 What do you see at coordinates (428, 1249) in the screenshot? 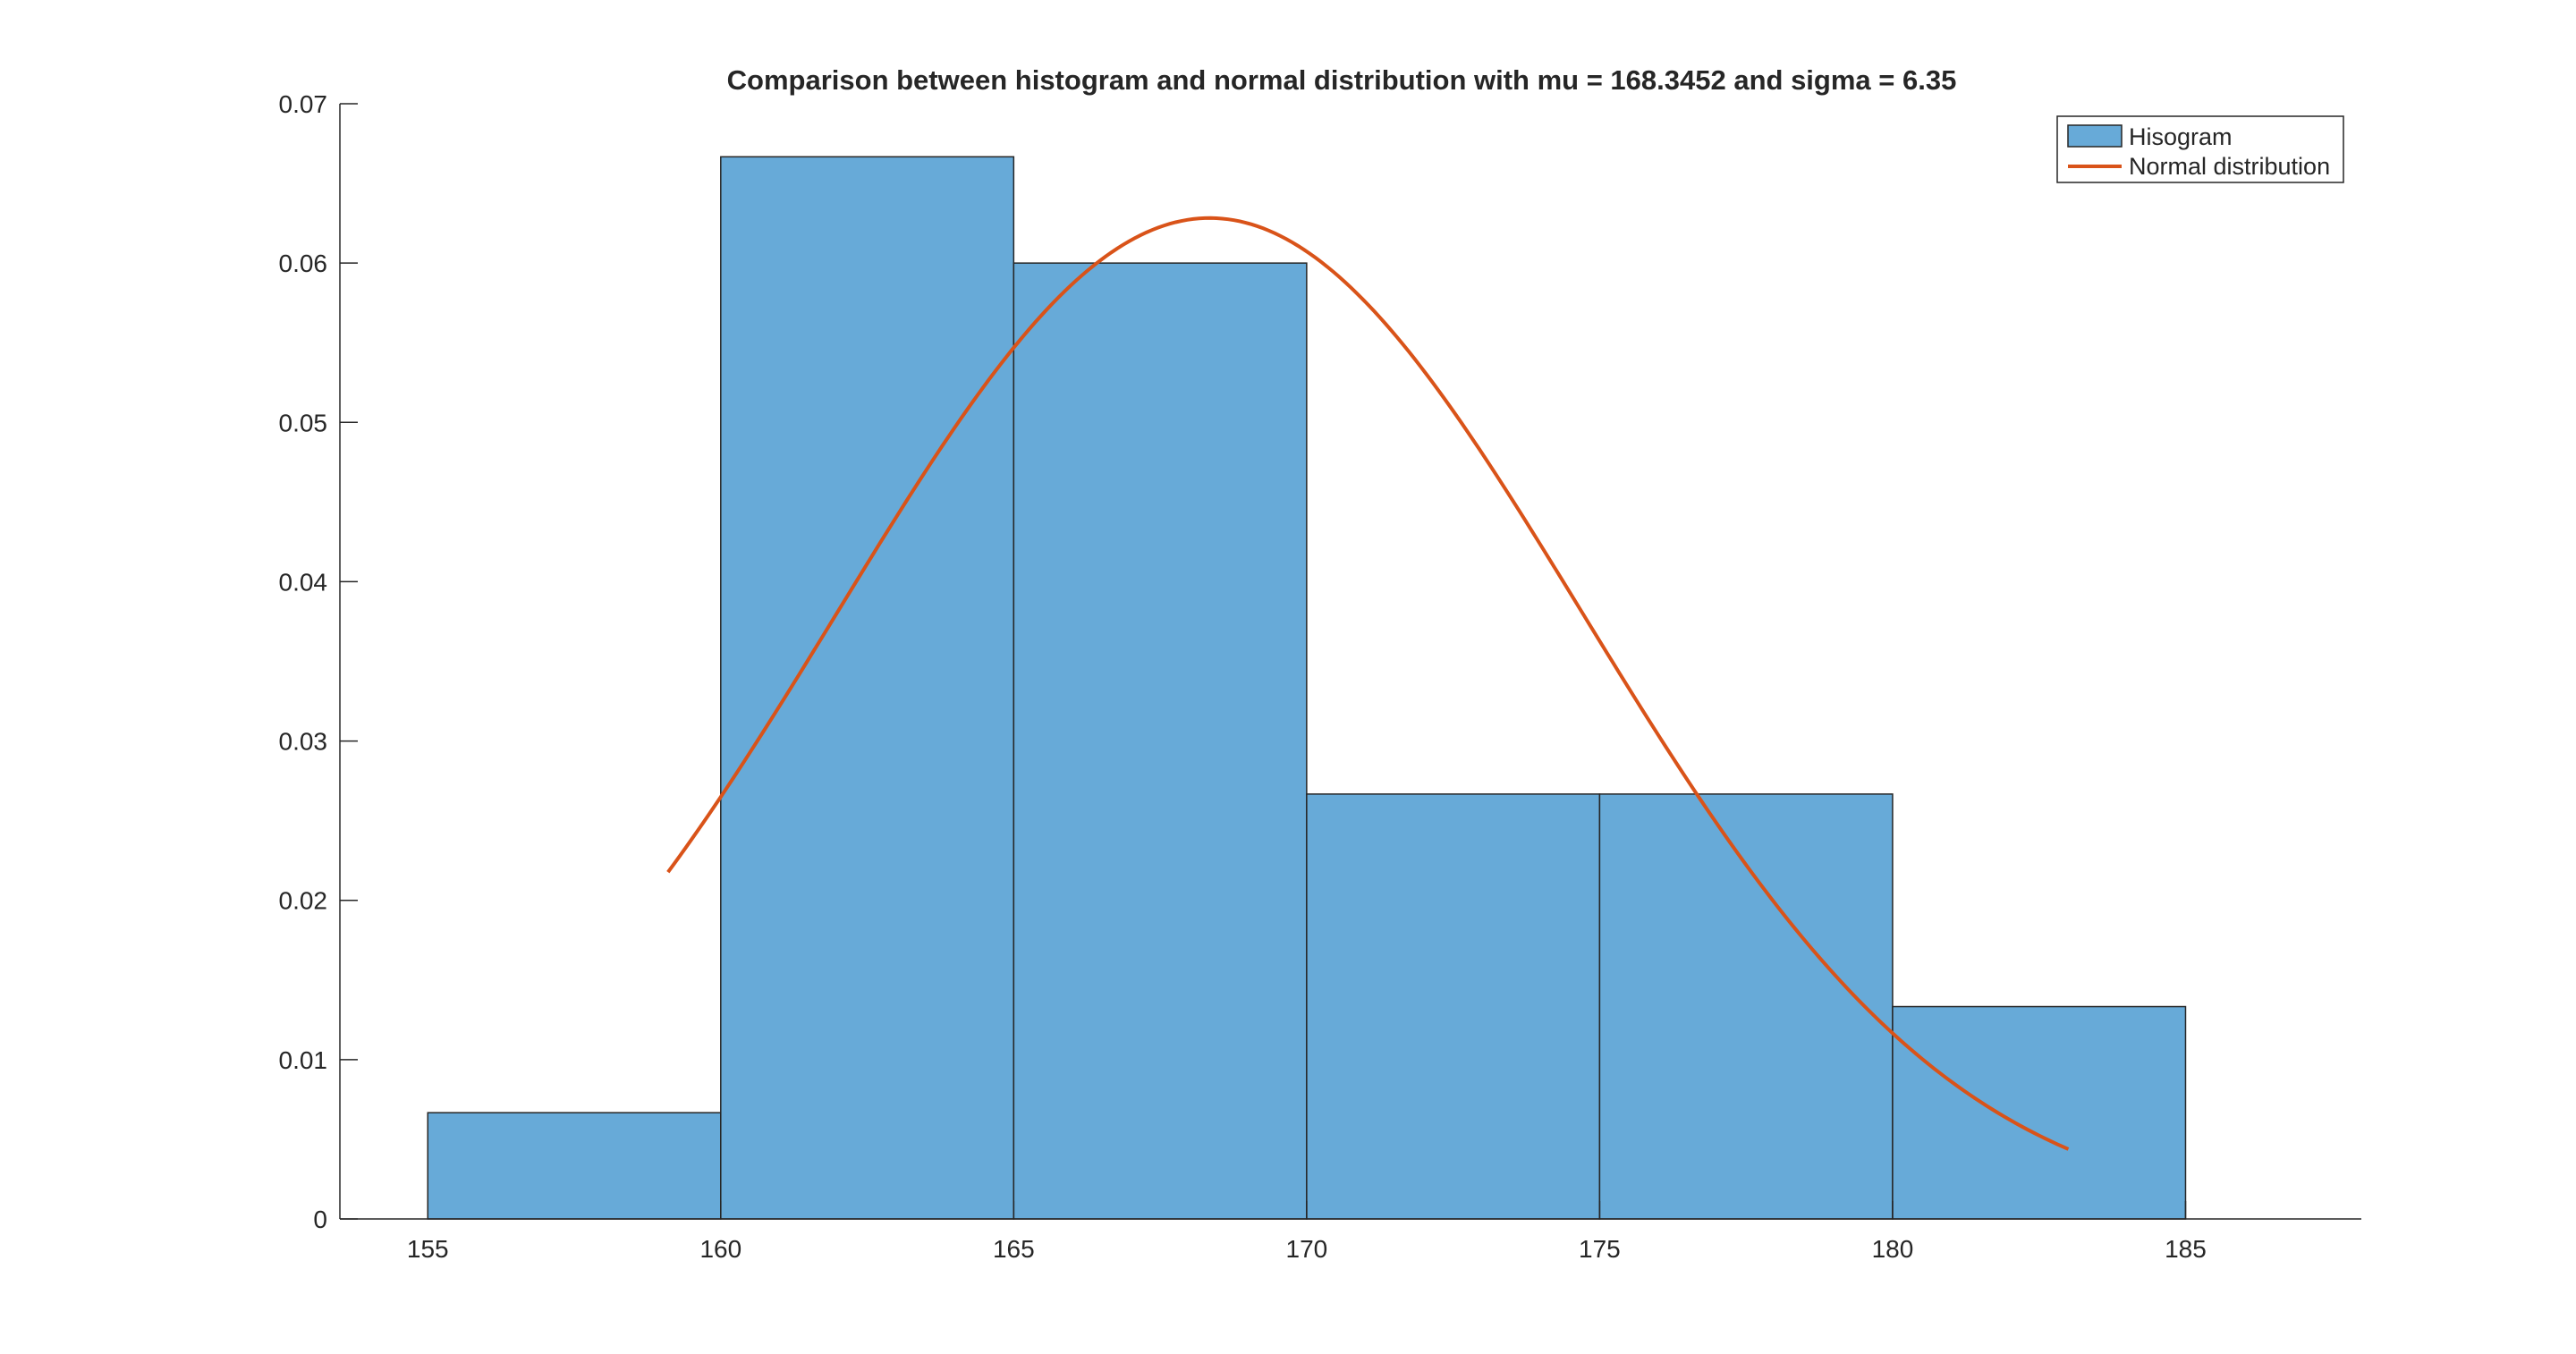
I see `x-tick-label: 155` at bounding box center [428, 1249].